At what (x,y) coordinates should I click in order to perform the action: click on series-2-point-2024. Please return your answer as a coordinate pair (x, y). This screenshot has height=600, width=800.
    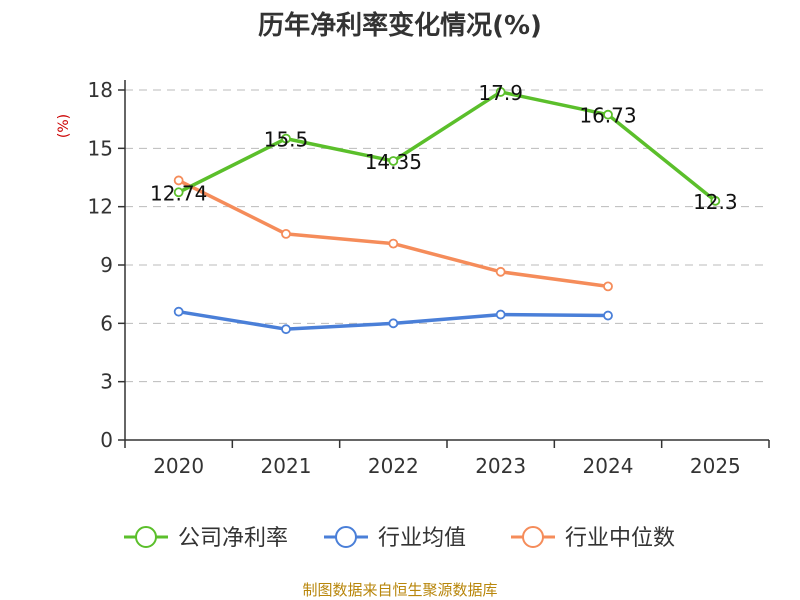
    Looking at the image, I should click on (608, 286).